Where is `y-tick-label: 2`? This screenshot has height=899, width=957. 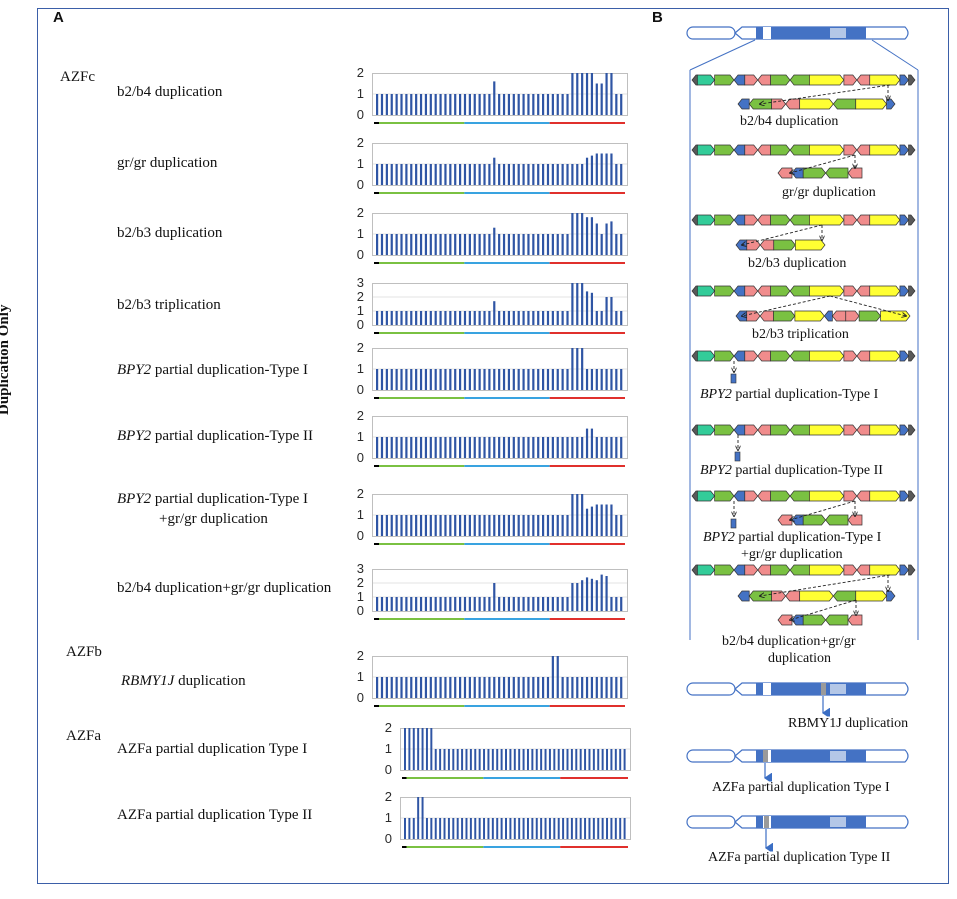
y-tick-label: 2 is located at coordinates (388, 727).